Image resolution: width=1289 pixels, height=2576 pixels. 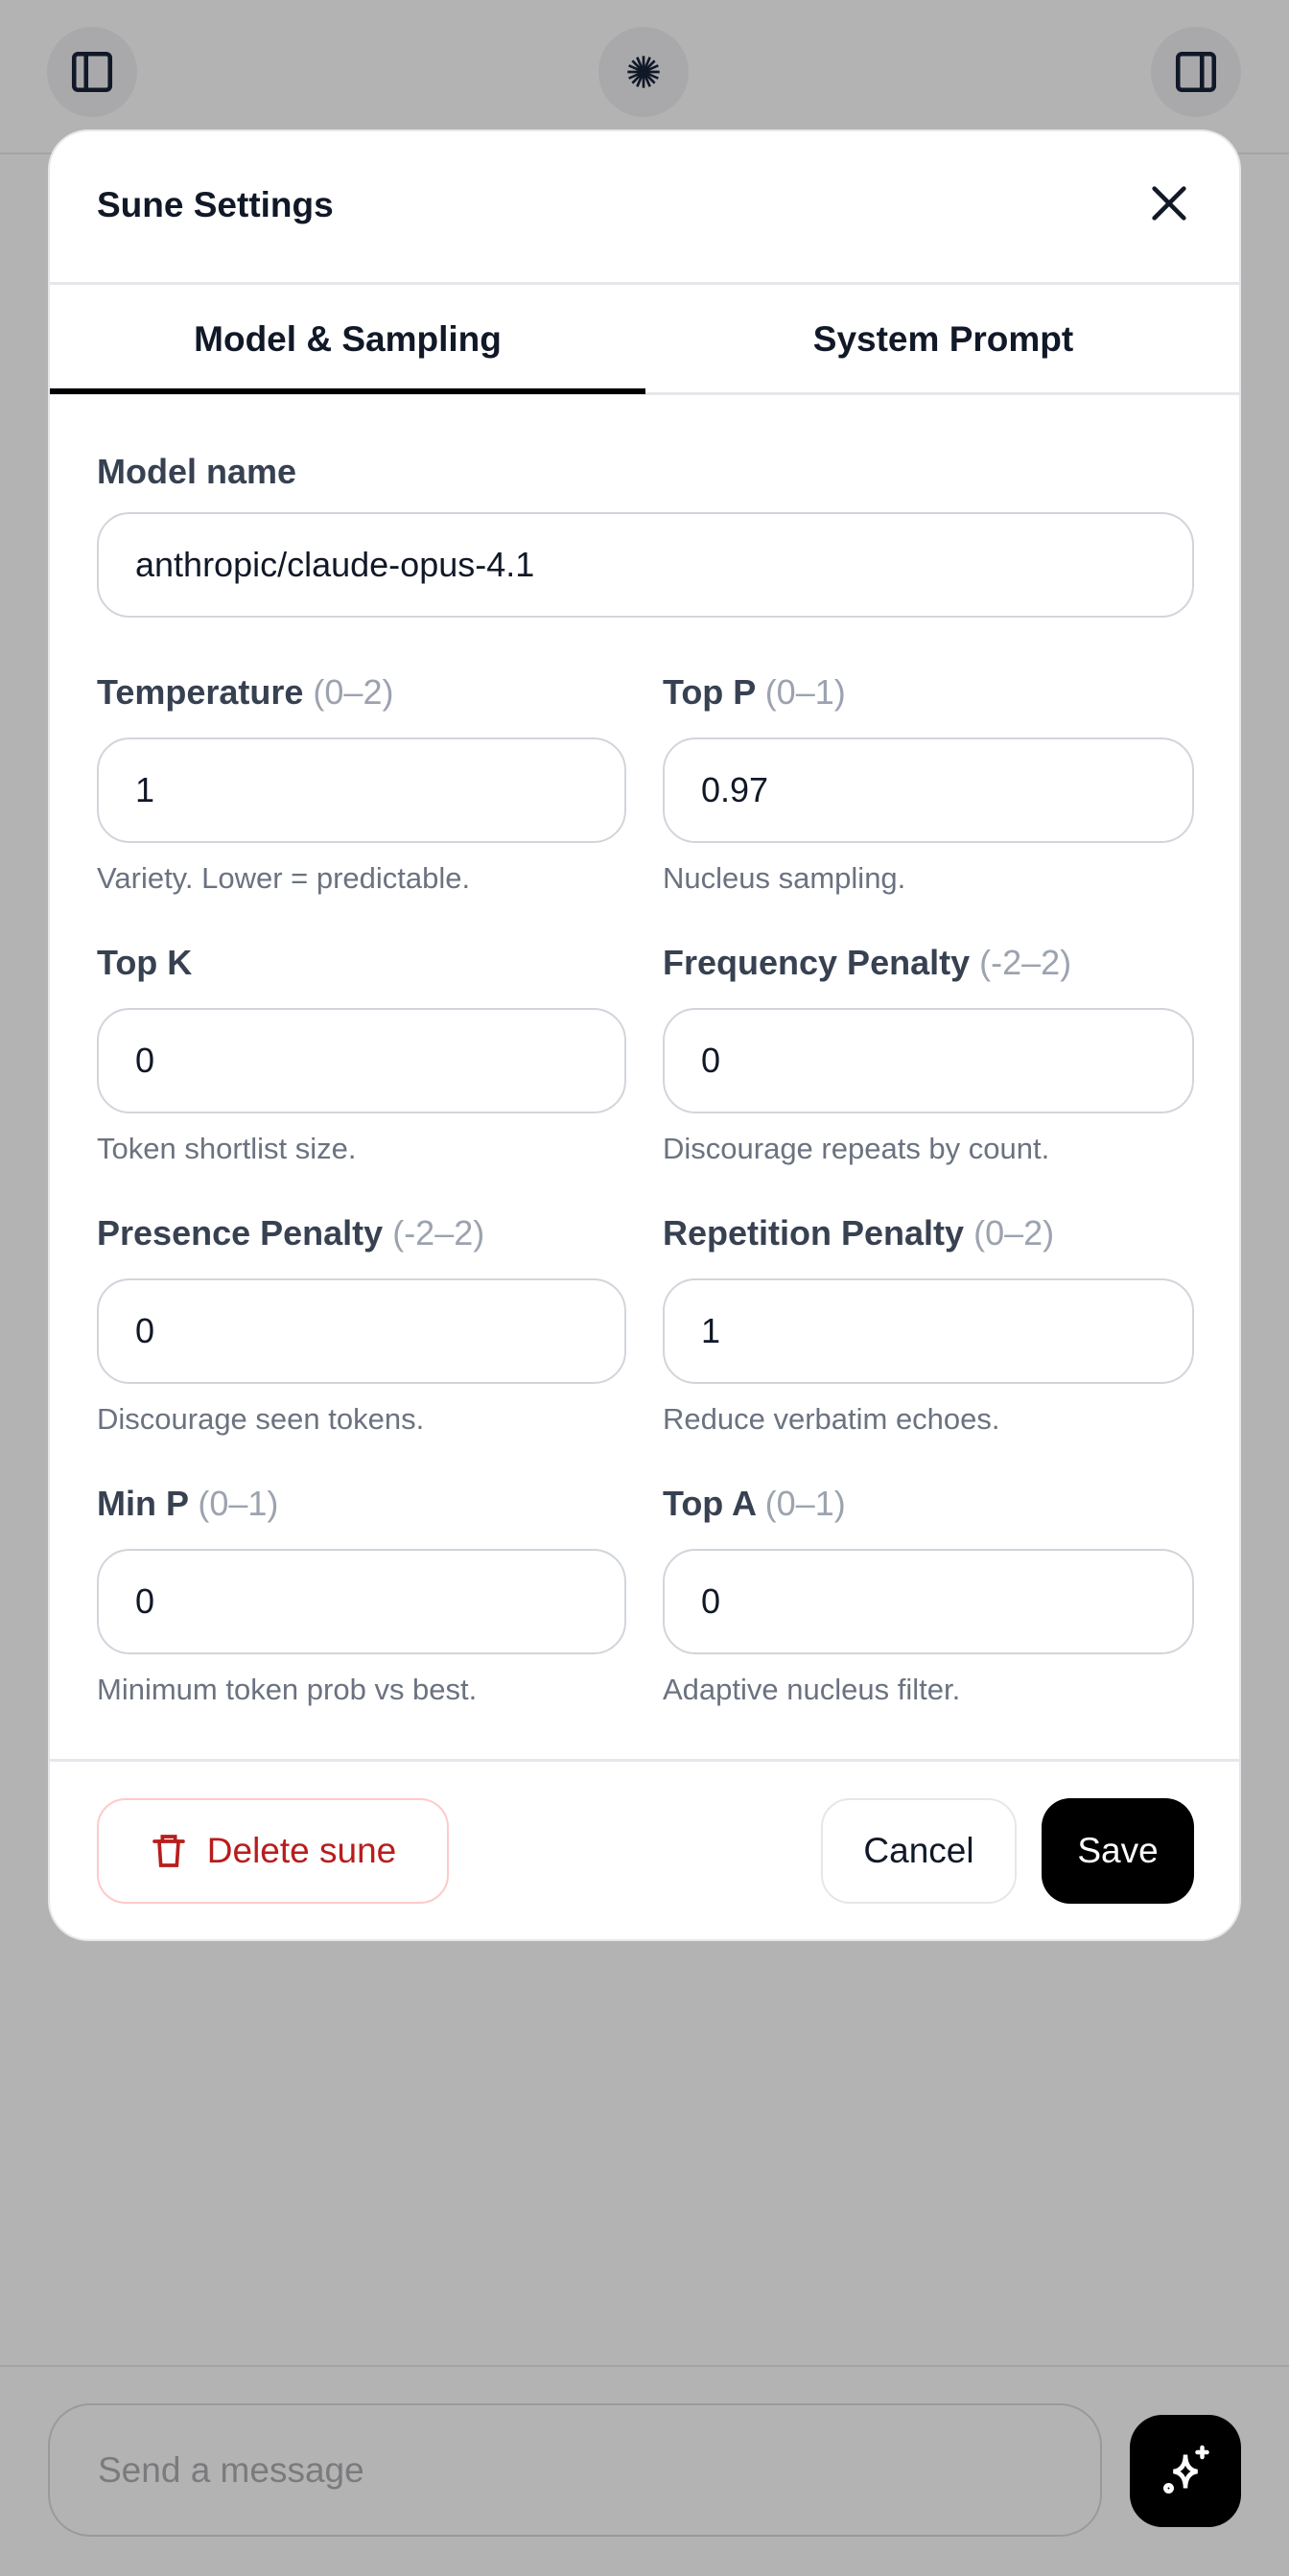 What do you see at coordinates (928, 790) in the screenshot?
I see `top-p-input: 0.97` at bounding box center [928, 790].